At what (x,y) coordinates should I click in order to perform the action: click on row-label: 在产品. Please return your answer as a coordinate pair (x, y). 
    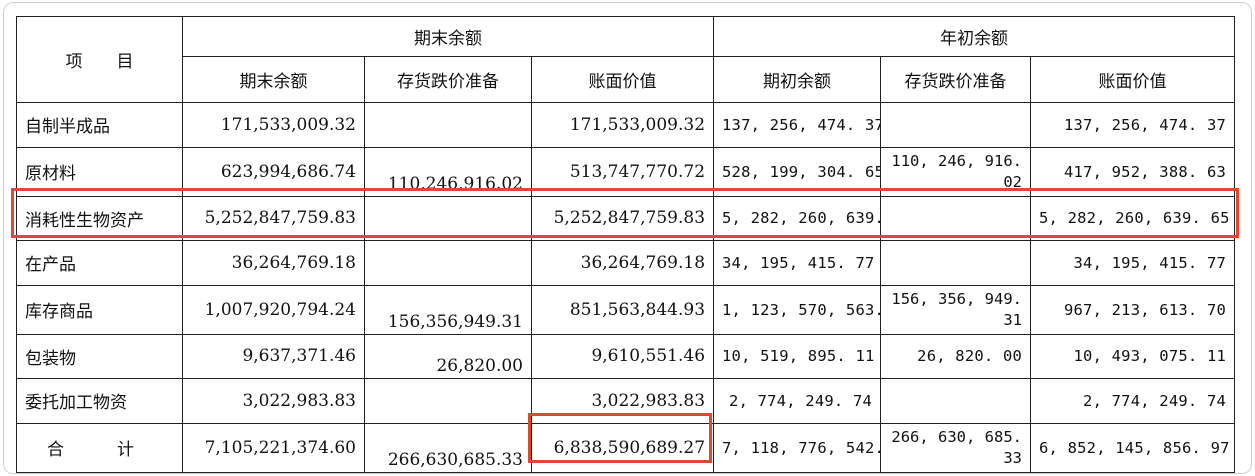
    Looking at the image, I should click on (99, 263).